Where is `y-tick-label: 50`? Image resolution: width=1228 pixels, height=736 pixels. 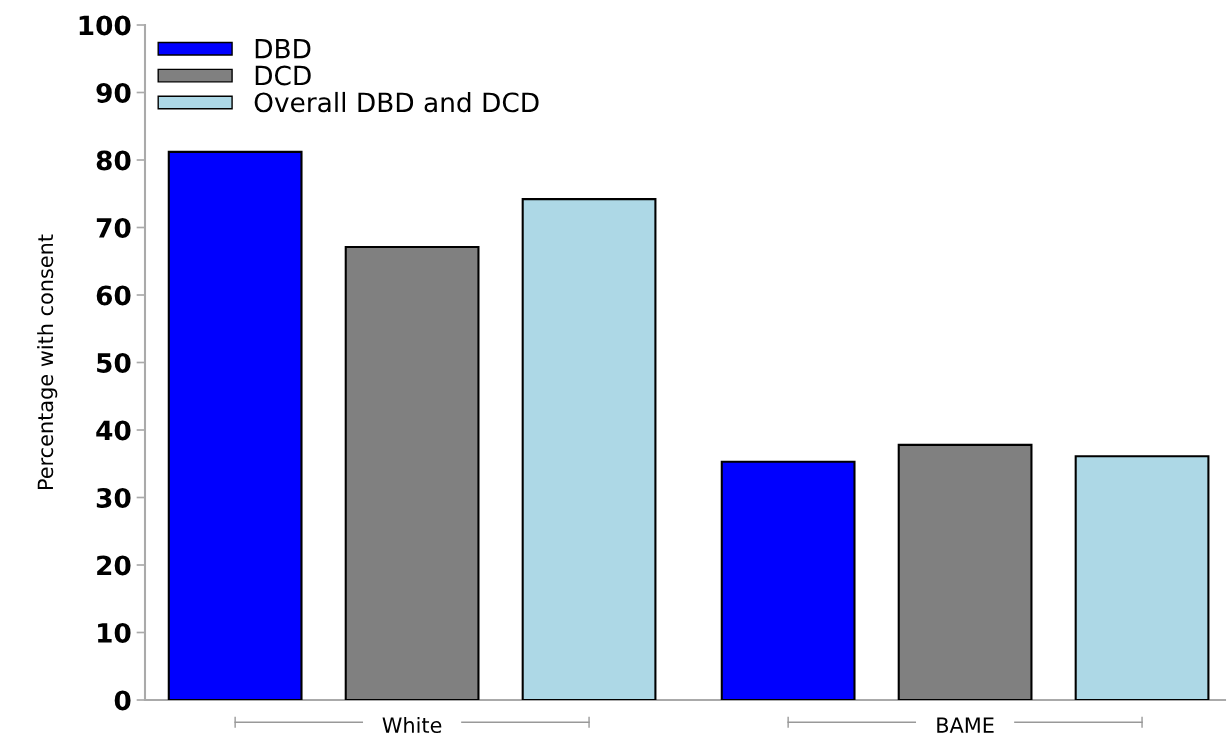
y-tick-label: 50 is located at coordinates (114, 362).